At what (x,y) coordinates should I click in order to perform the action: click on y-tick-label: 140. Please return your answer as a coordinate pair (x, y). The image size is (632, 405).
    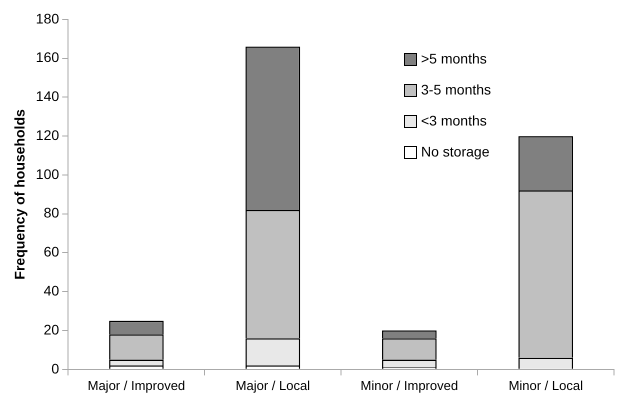
    Looking at the image, I should click on (48, 96).